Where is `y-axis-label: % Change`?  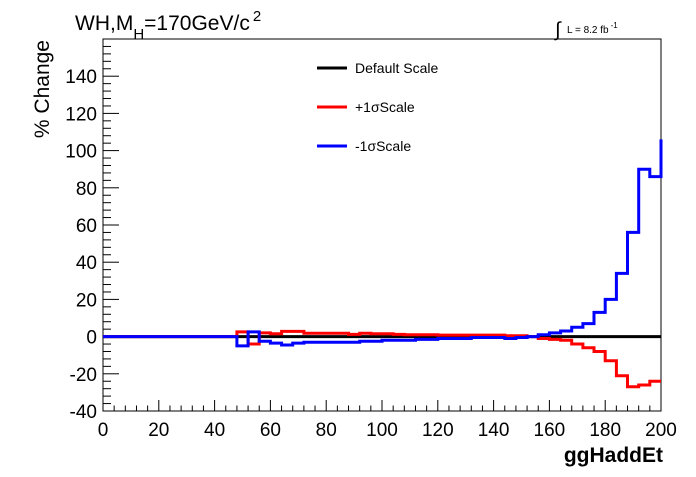 y-axis-label: % Change is located at coordinates (42, 89).